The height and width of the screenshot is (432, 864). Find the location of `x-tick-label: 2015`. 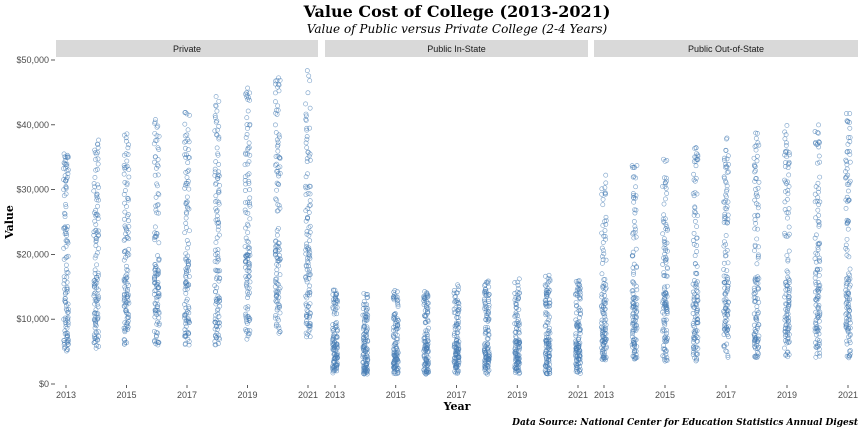

x-tick-label: 2015 is located at coordinates (126, 395).